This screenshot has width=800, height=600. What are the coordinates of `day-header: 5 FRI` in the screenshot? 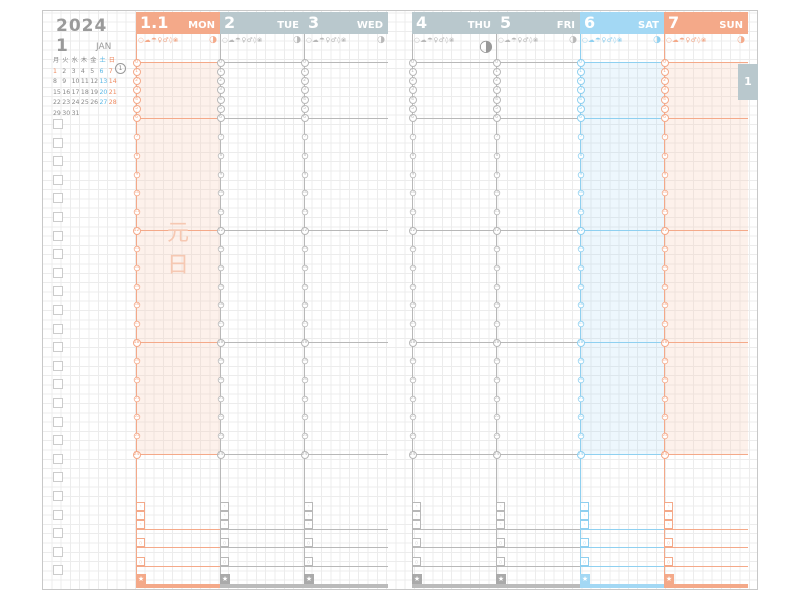 It's located at (538, 23).